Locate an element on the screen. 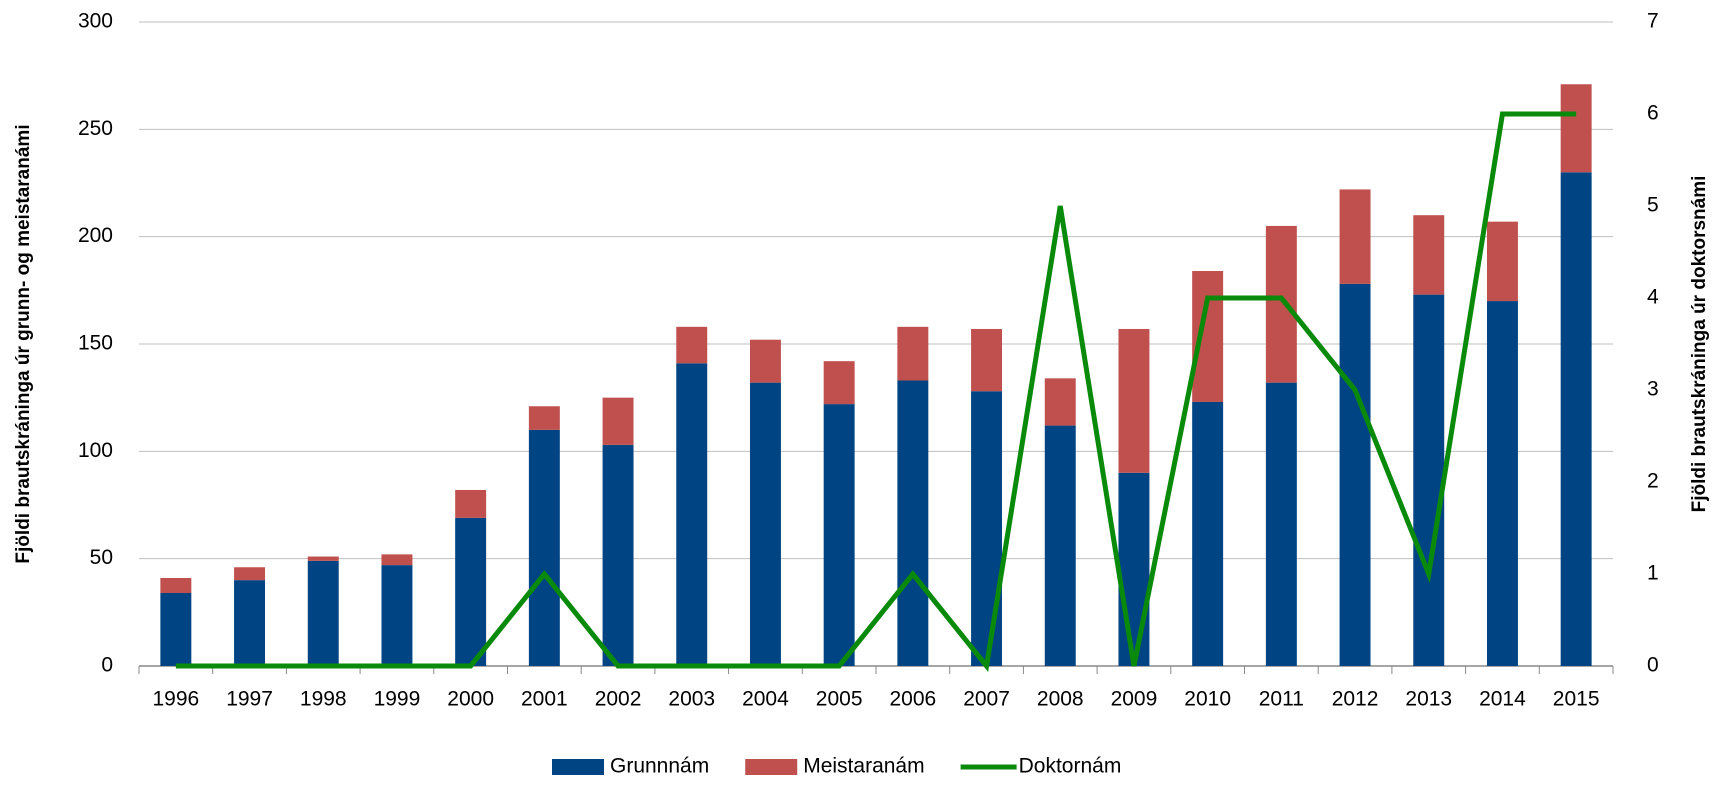  x-tick-label: 2014 is located at coordinates (1502, 699).